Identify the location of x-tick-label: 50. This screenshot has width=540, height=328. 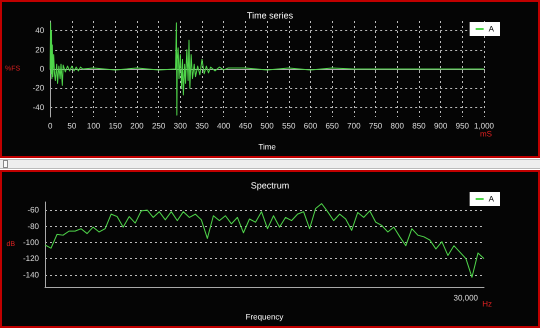
(72, 126).